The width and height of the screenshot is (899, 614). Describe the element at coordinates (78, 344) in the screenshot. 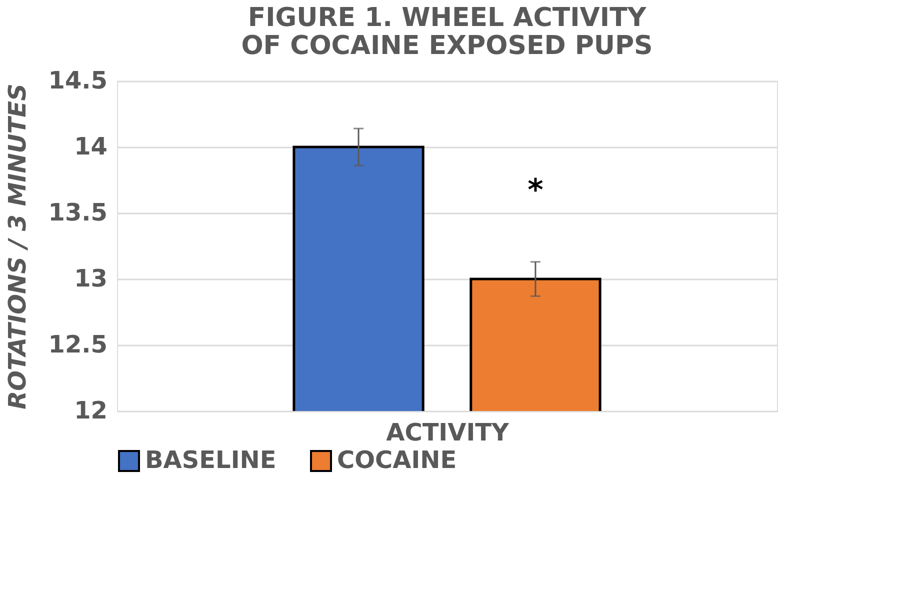

I see `y-tick-label: 12.5` at that location.